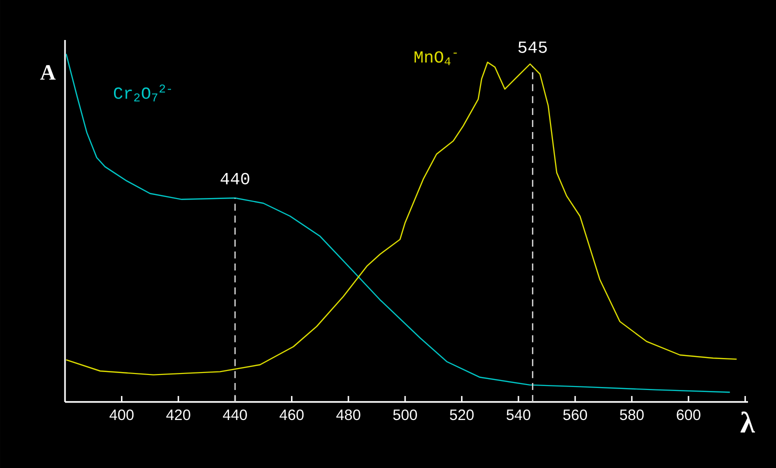 Image resolution: width=776 pixels, height=468 pixels. What do you see at coordinates (348, 415) in the screenshot?
I see `x-tick-label: 480` at bounding box center [348, 415].